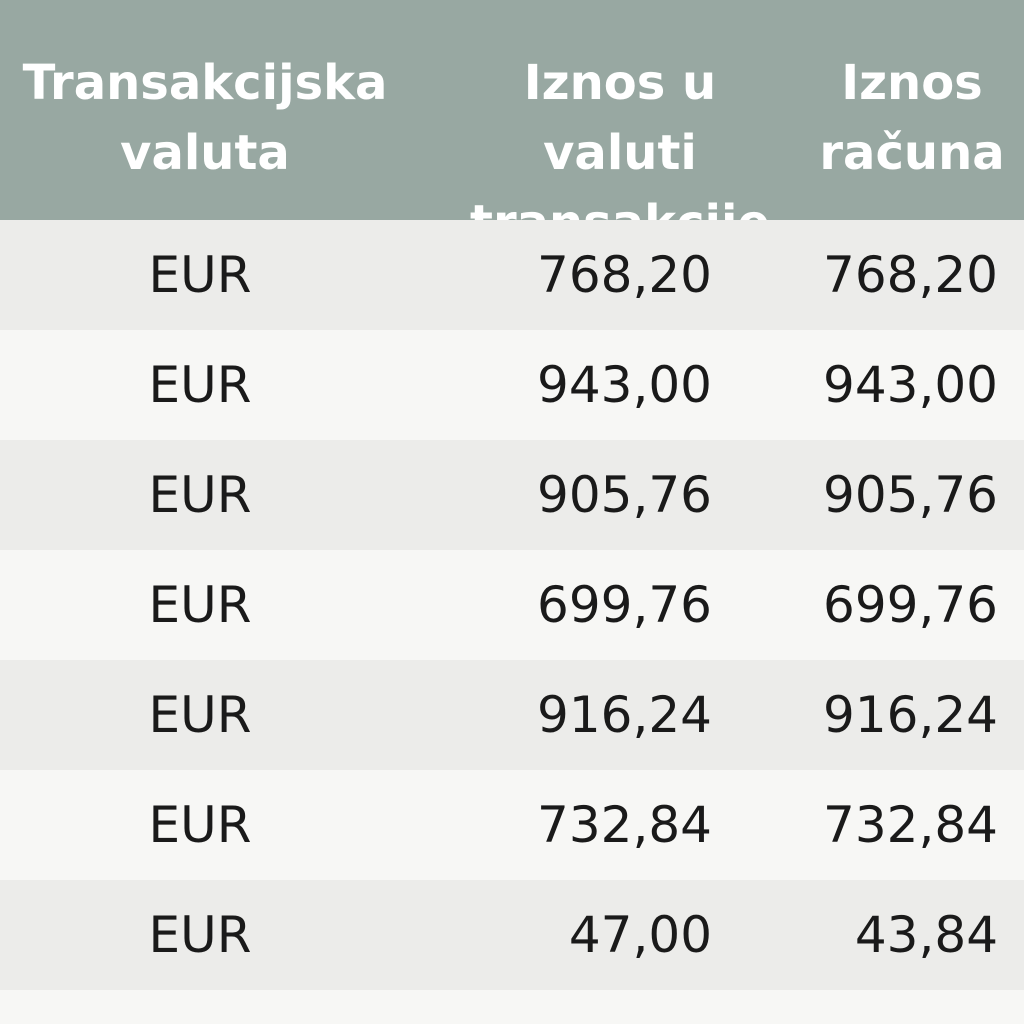 The height and width of the screenshot is (1024, 1024). What do you see at coordinates (624, 715) in the screenshot?
I see `transaction-amount-cell: 916,24` at bounding box center [624, 715].